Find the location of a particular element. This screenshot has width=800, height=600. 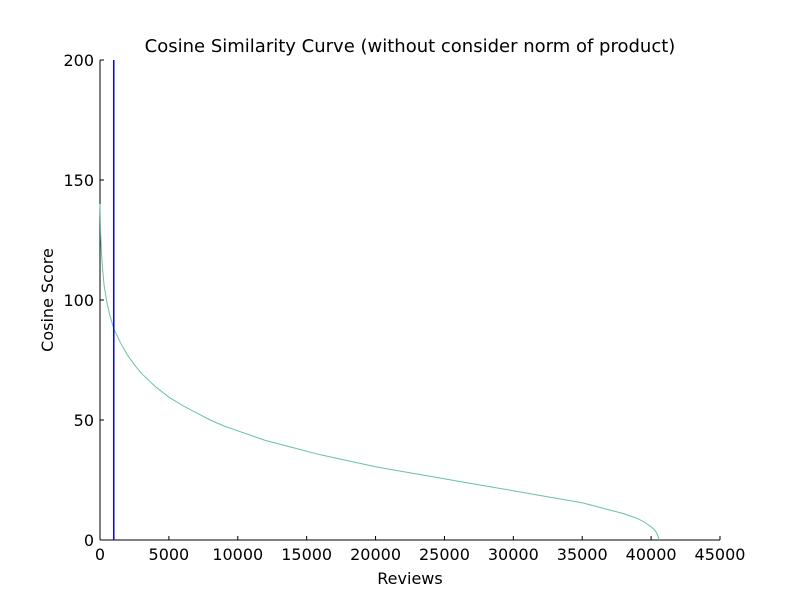

y-tick-label: 50 is located at coordinates (84, 420).